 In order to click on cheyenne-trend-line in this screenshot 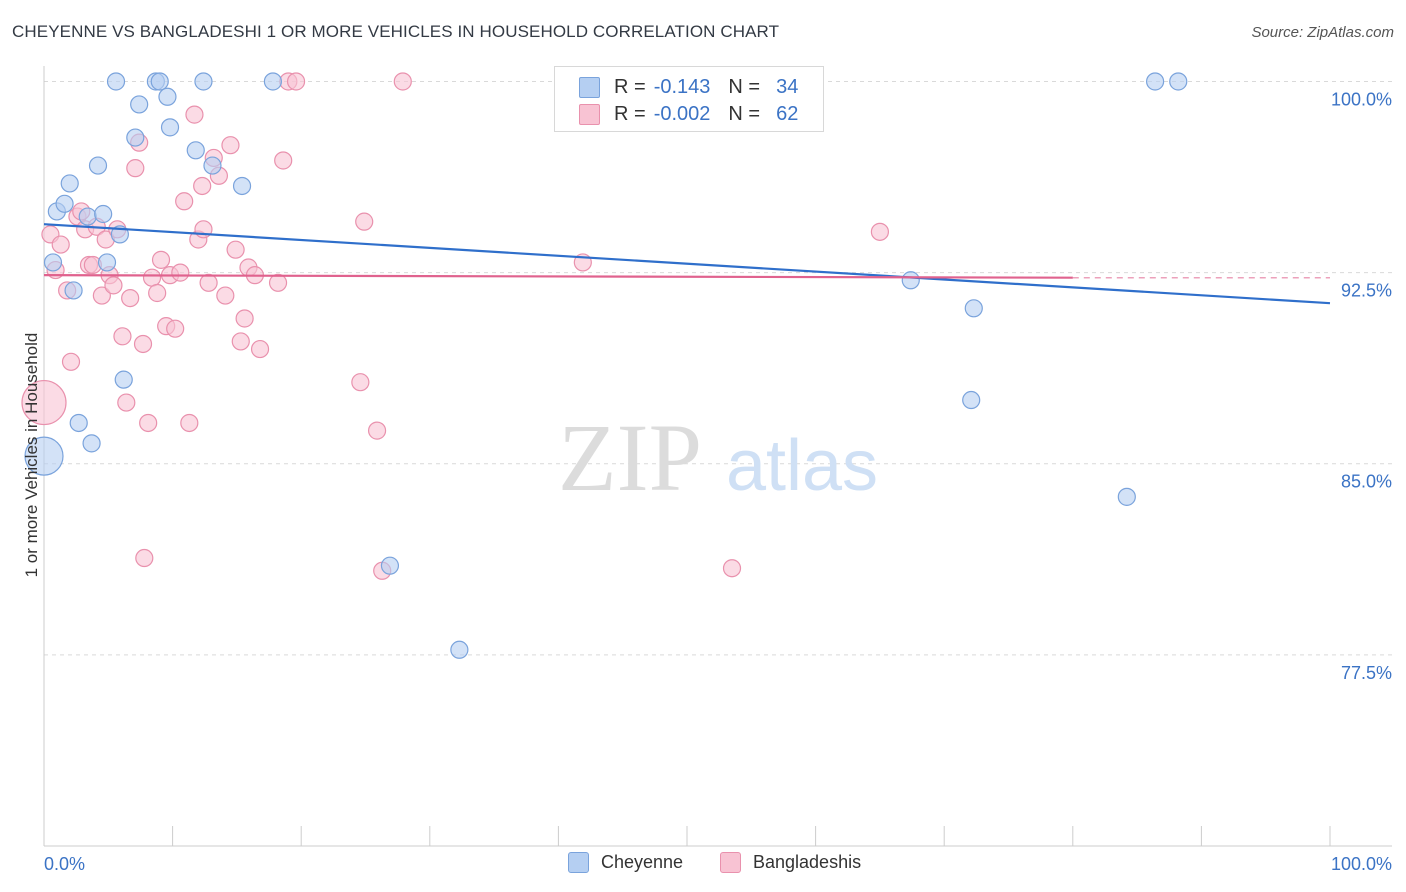, I will do `click(687, 264)`.